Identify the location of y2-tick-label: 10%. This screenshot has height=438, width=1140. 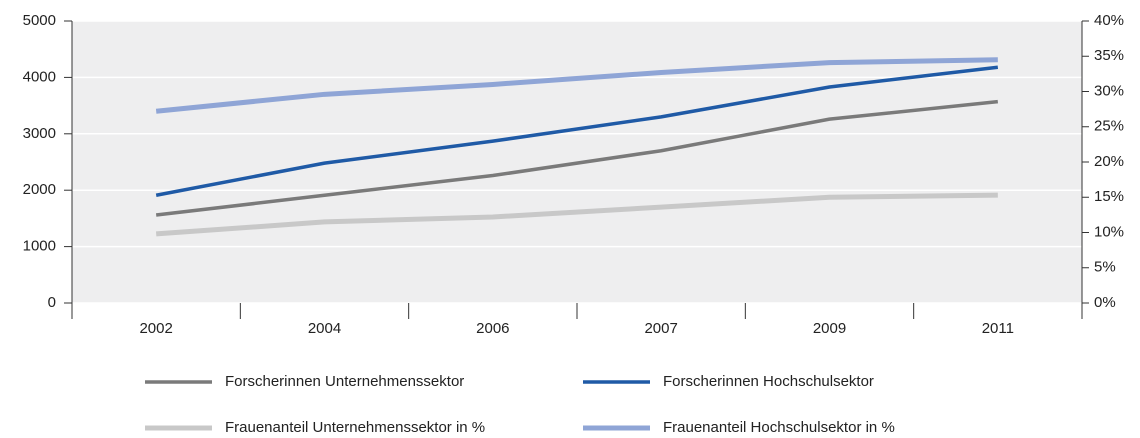
(1109, 231).